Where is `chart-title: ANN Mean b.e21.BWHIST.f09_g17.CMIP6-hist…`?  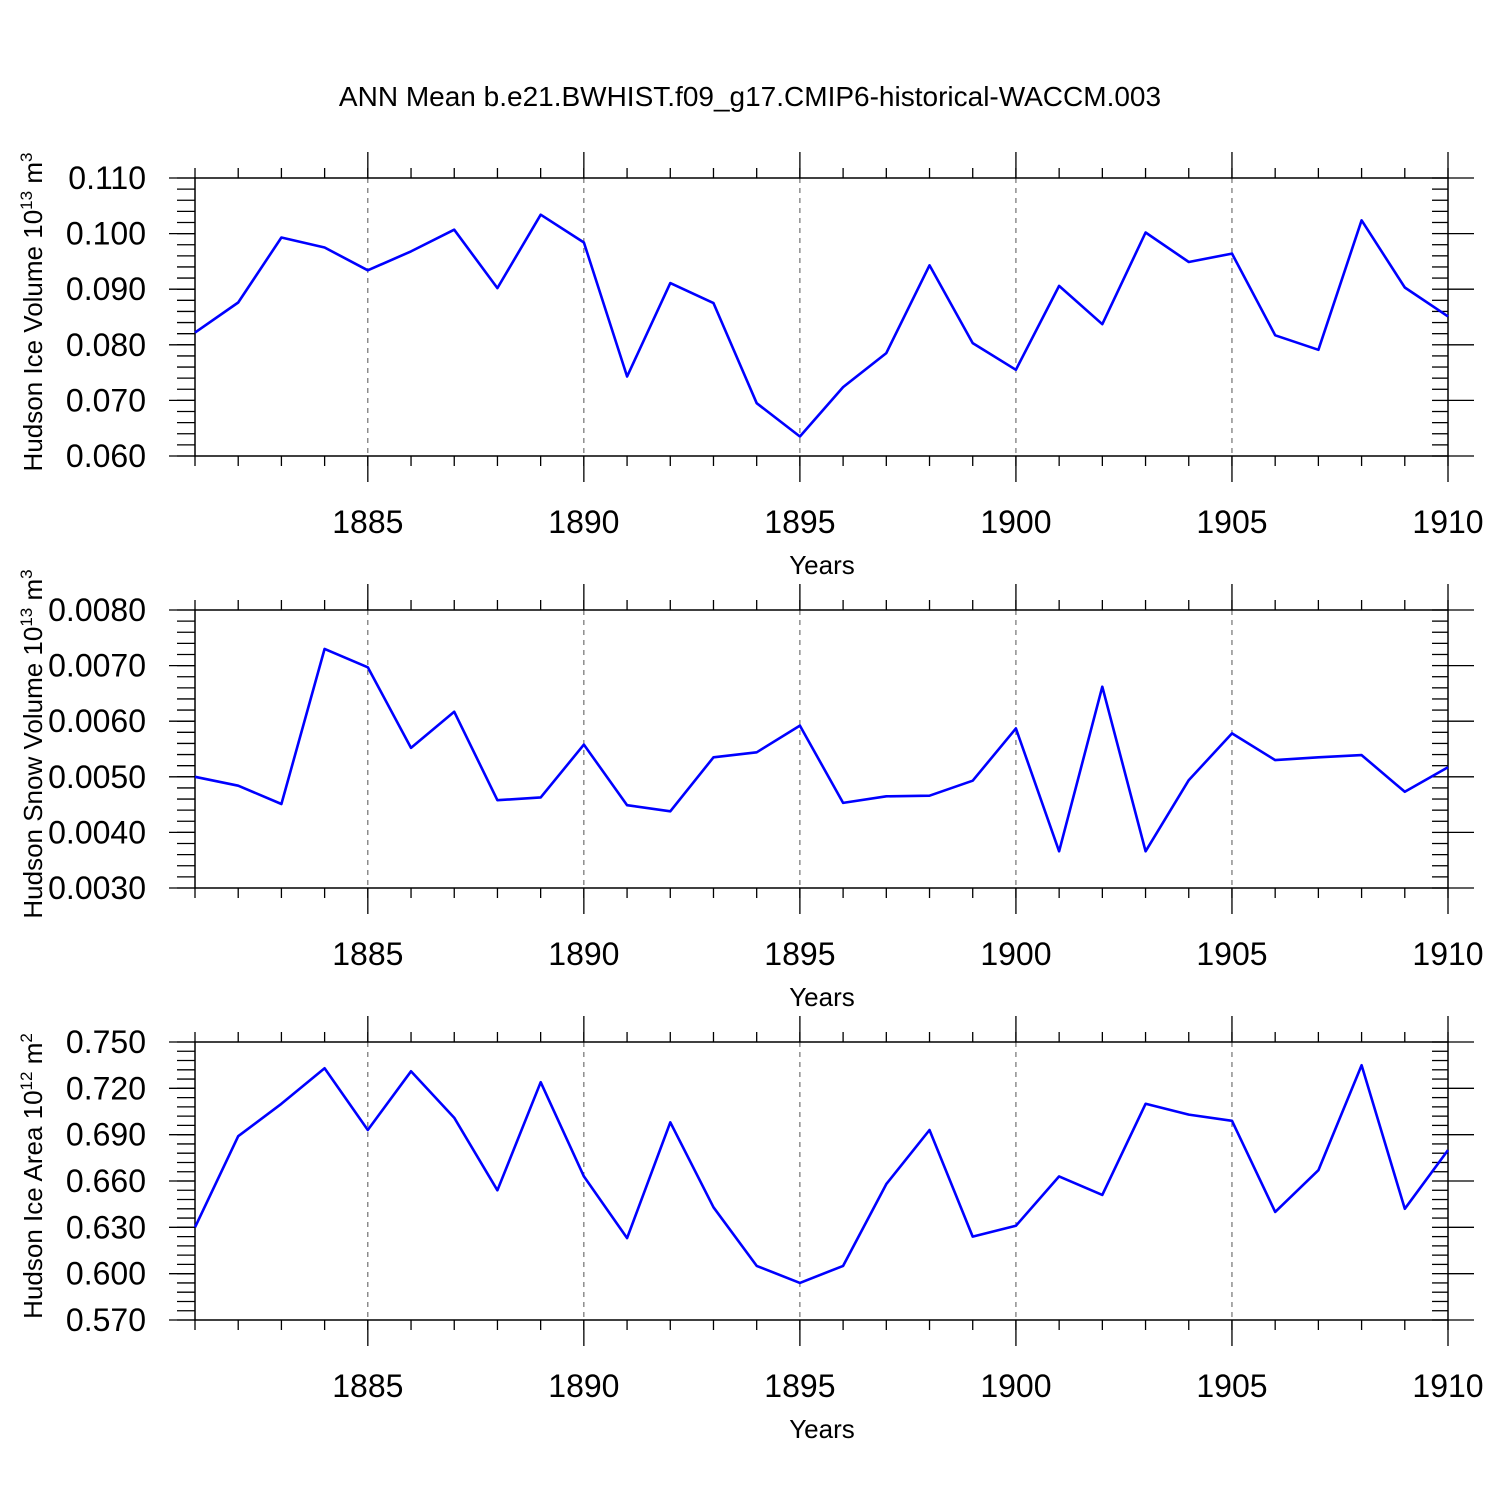 chart-title: ANN Mean b.e21.BWHIST.f09_g17.CMIP6-hist… is located at coordinates (750, 96).